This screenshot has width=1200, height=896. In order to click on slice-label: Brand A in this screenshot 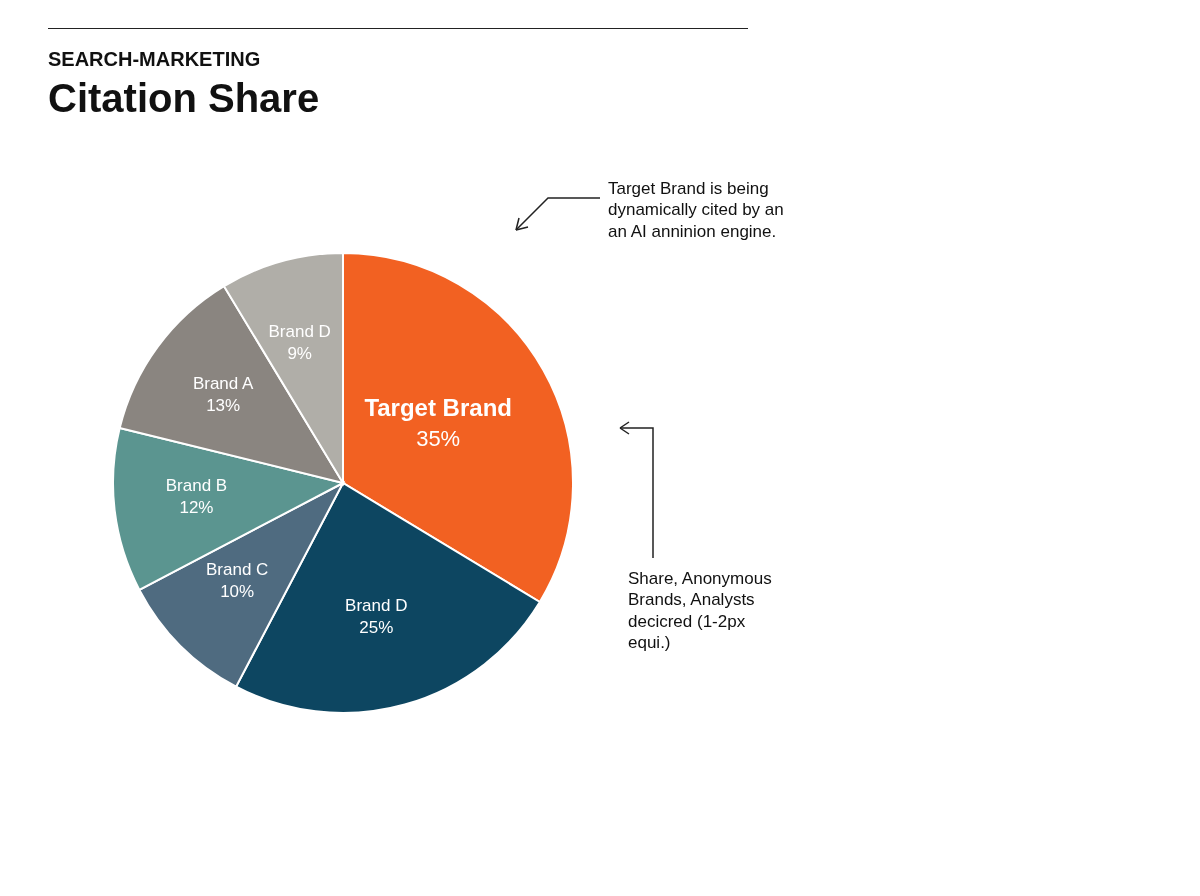, I will do `click(223, 384)`.